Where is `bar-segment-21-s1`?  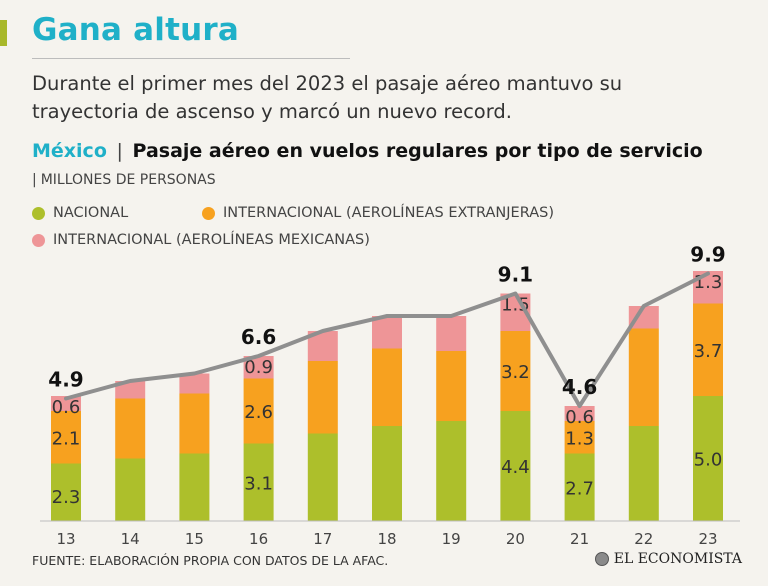 bar-segment-21-s1 is located at coordinates (579, 437).